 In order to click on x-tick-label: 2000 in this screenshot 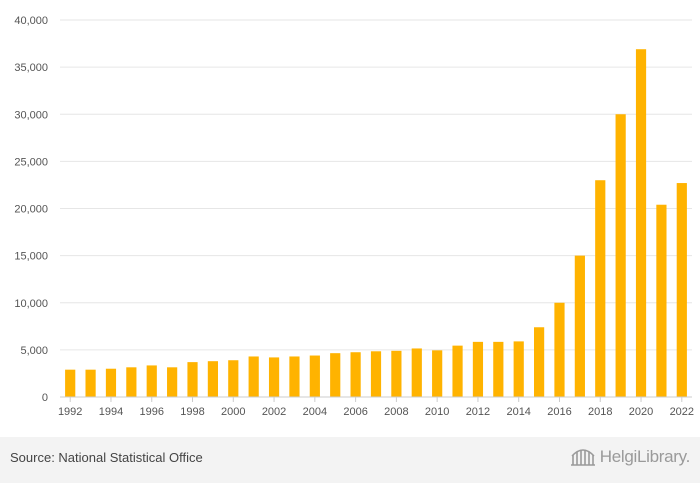, I will do `click(233, 412)`.